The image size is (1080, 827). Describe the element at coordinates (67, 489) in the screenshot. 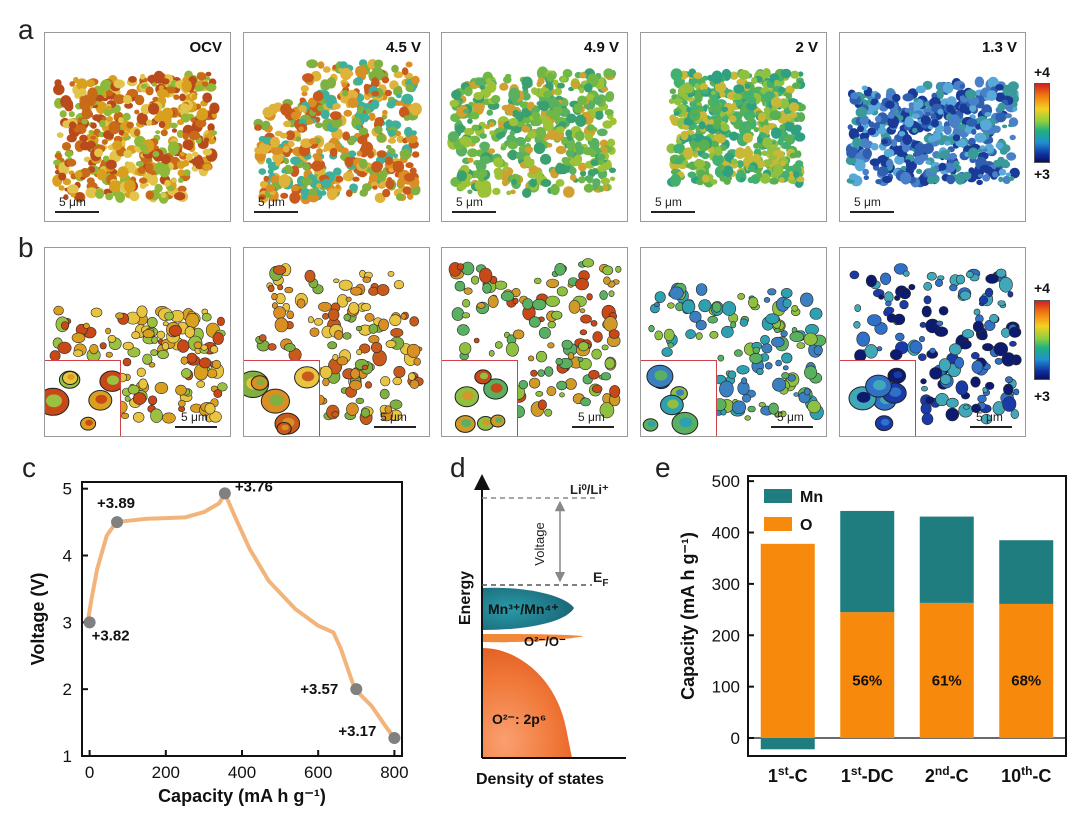

I see `y-tick-label: 5` at that location.